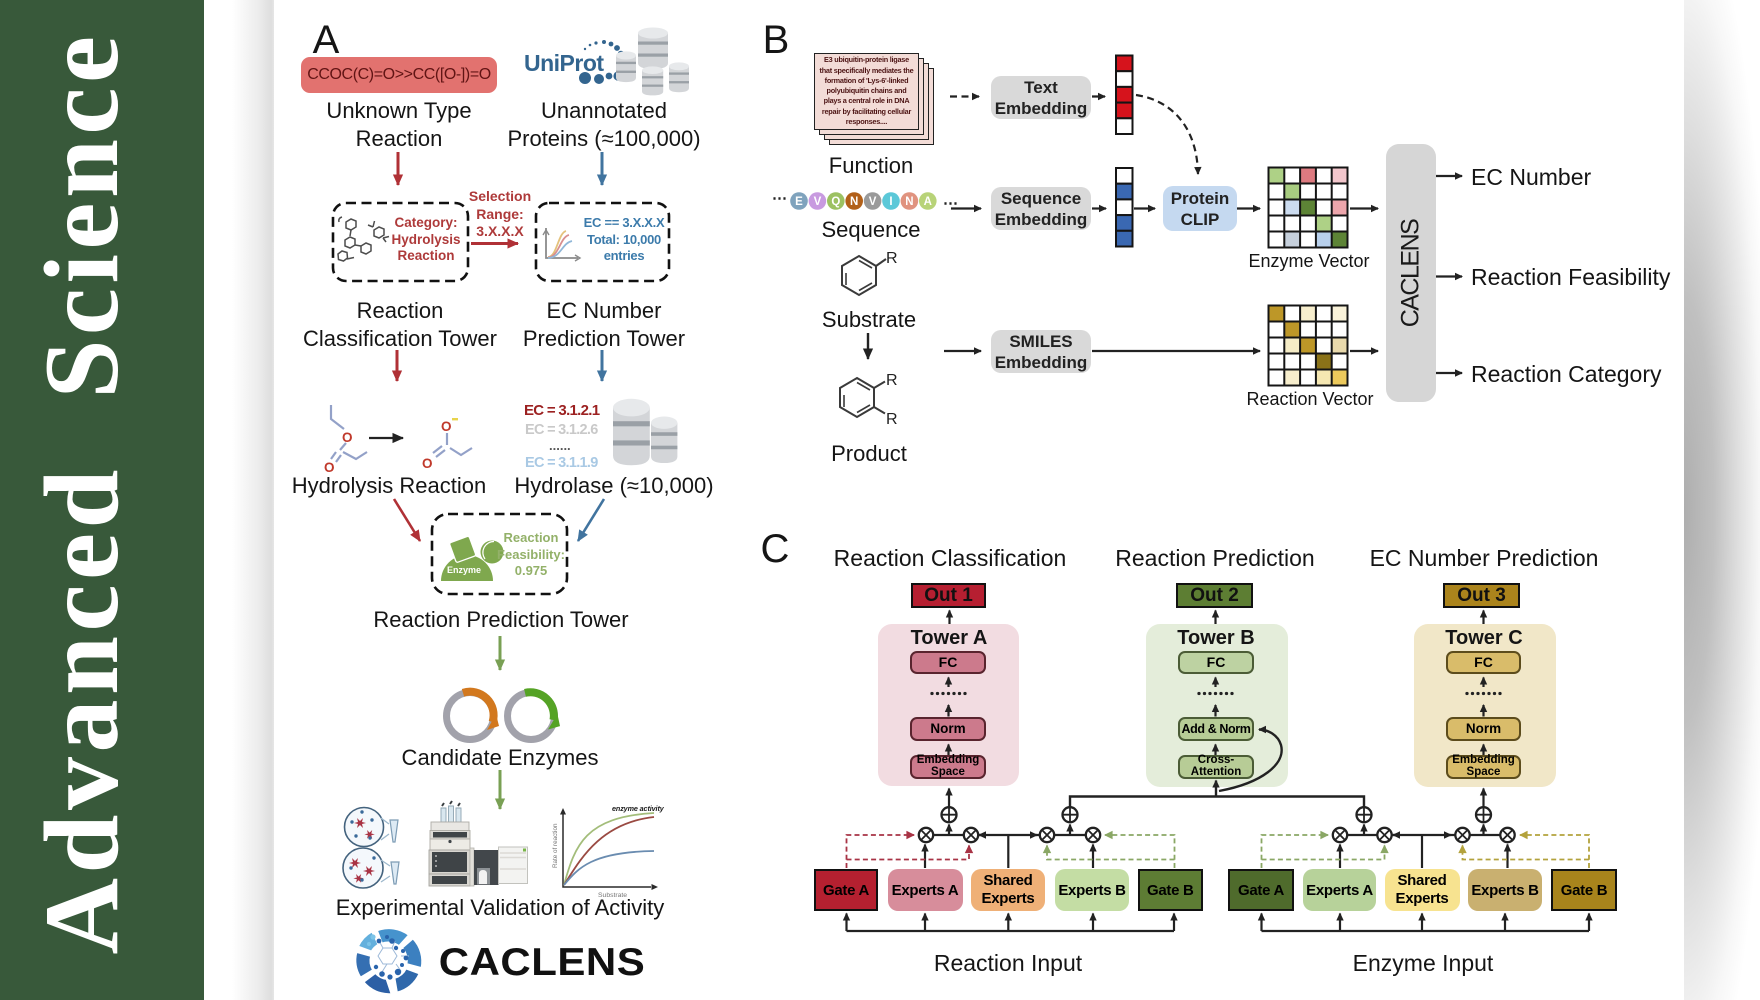 Image resolution: width=1760 pixels, height=1000 pixels. What do you see at coordinates (564, 63) in the screenshot?
I see `svg-text: UniProt` at bounding box center [564, 63].